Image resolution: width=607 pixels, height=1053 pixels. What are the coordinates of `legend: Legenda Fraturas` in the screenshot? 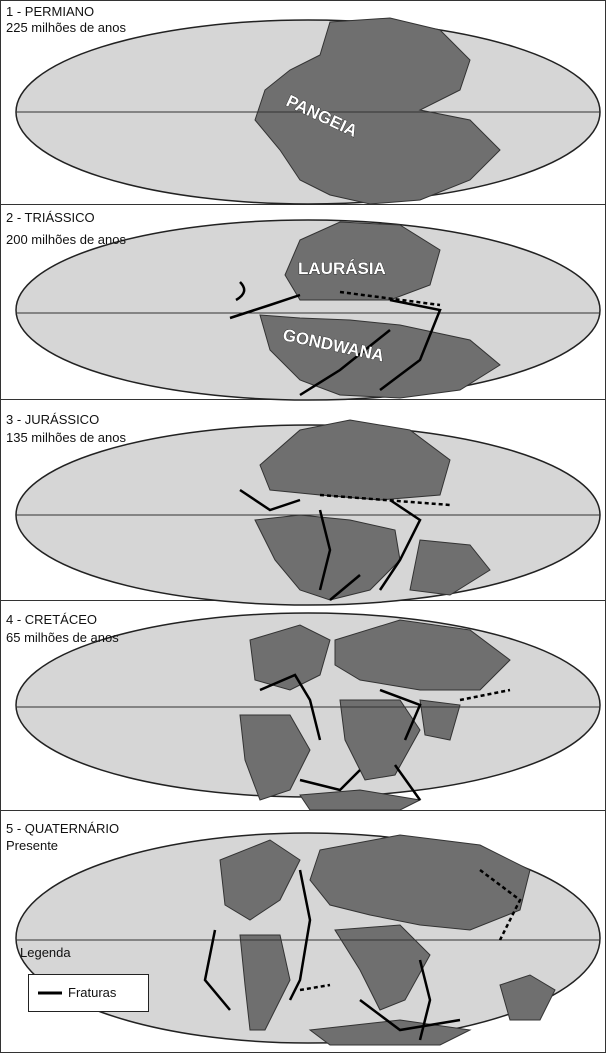 It's located at (84, 978).